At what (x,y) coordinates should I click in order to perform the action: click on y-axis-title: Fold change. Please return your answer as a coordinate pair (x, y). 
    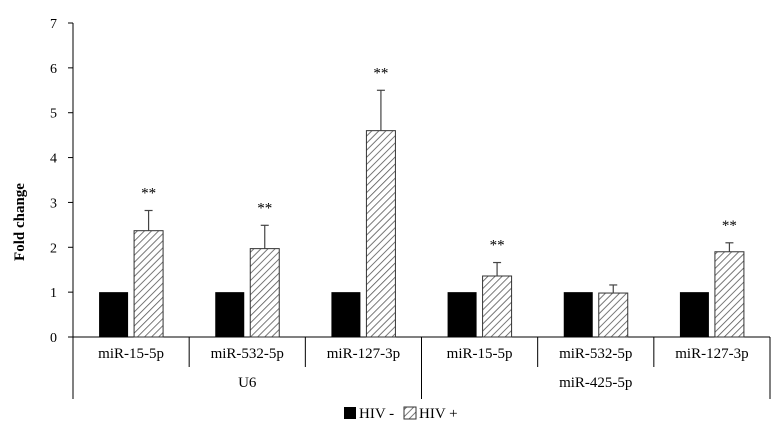
    Looking at the image, I should click on (20, 222).